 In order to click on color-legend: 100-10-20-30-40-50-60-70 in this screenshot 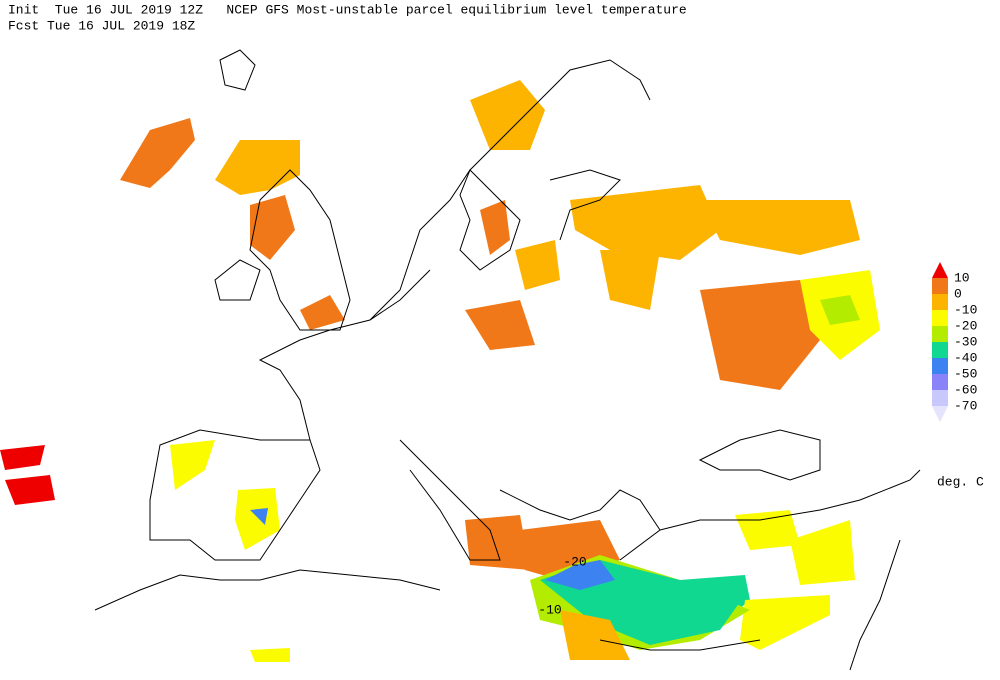, I will do `click(954, 342)`.